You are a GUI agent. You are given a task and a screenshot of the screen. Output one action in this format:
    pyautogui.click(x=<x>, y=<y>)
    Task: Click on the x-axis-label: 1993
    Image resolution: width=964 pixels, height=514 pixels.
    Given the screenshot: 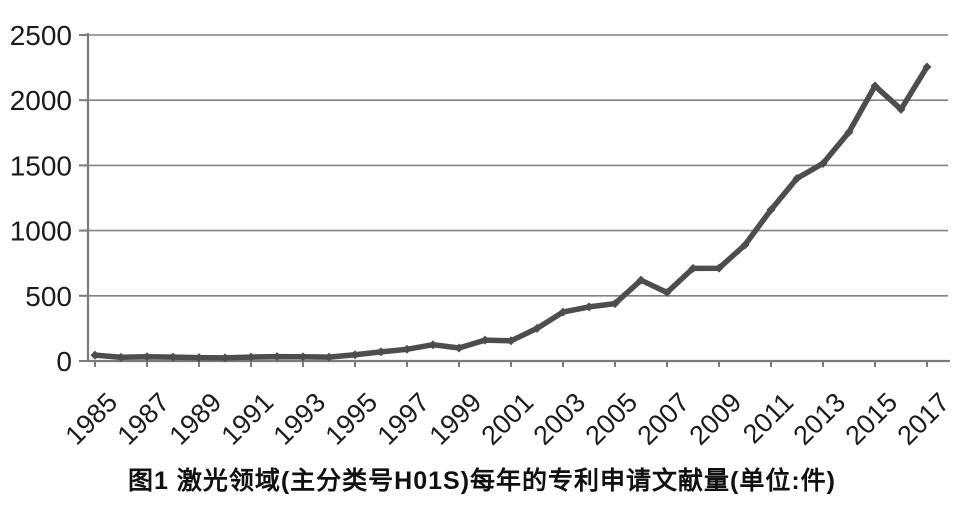 What is the action you would take?
    pyautogui.click(x=300, y=419)
    